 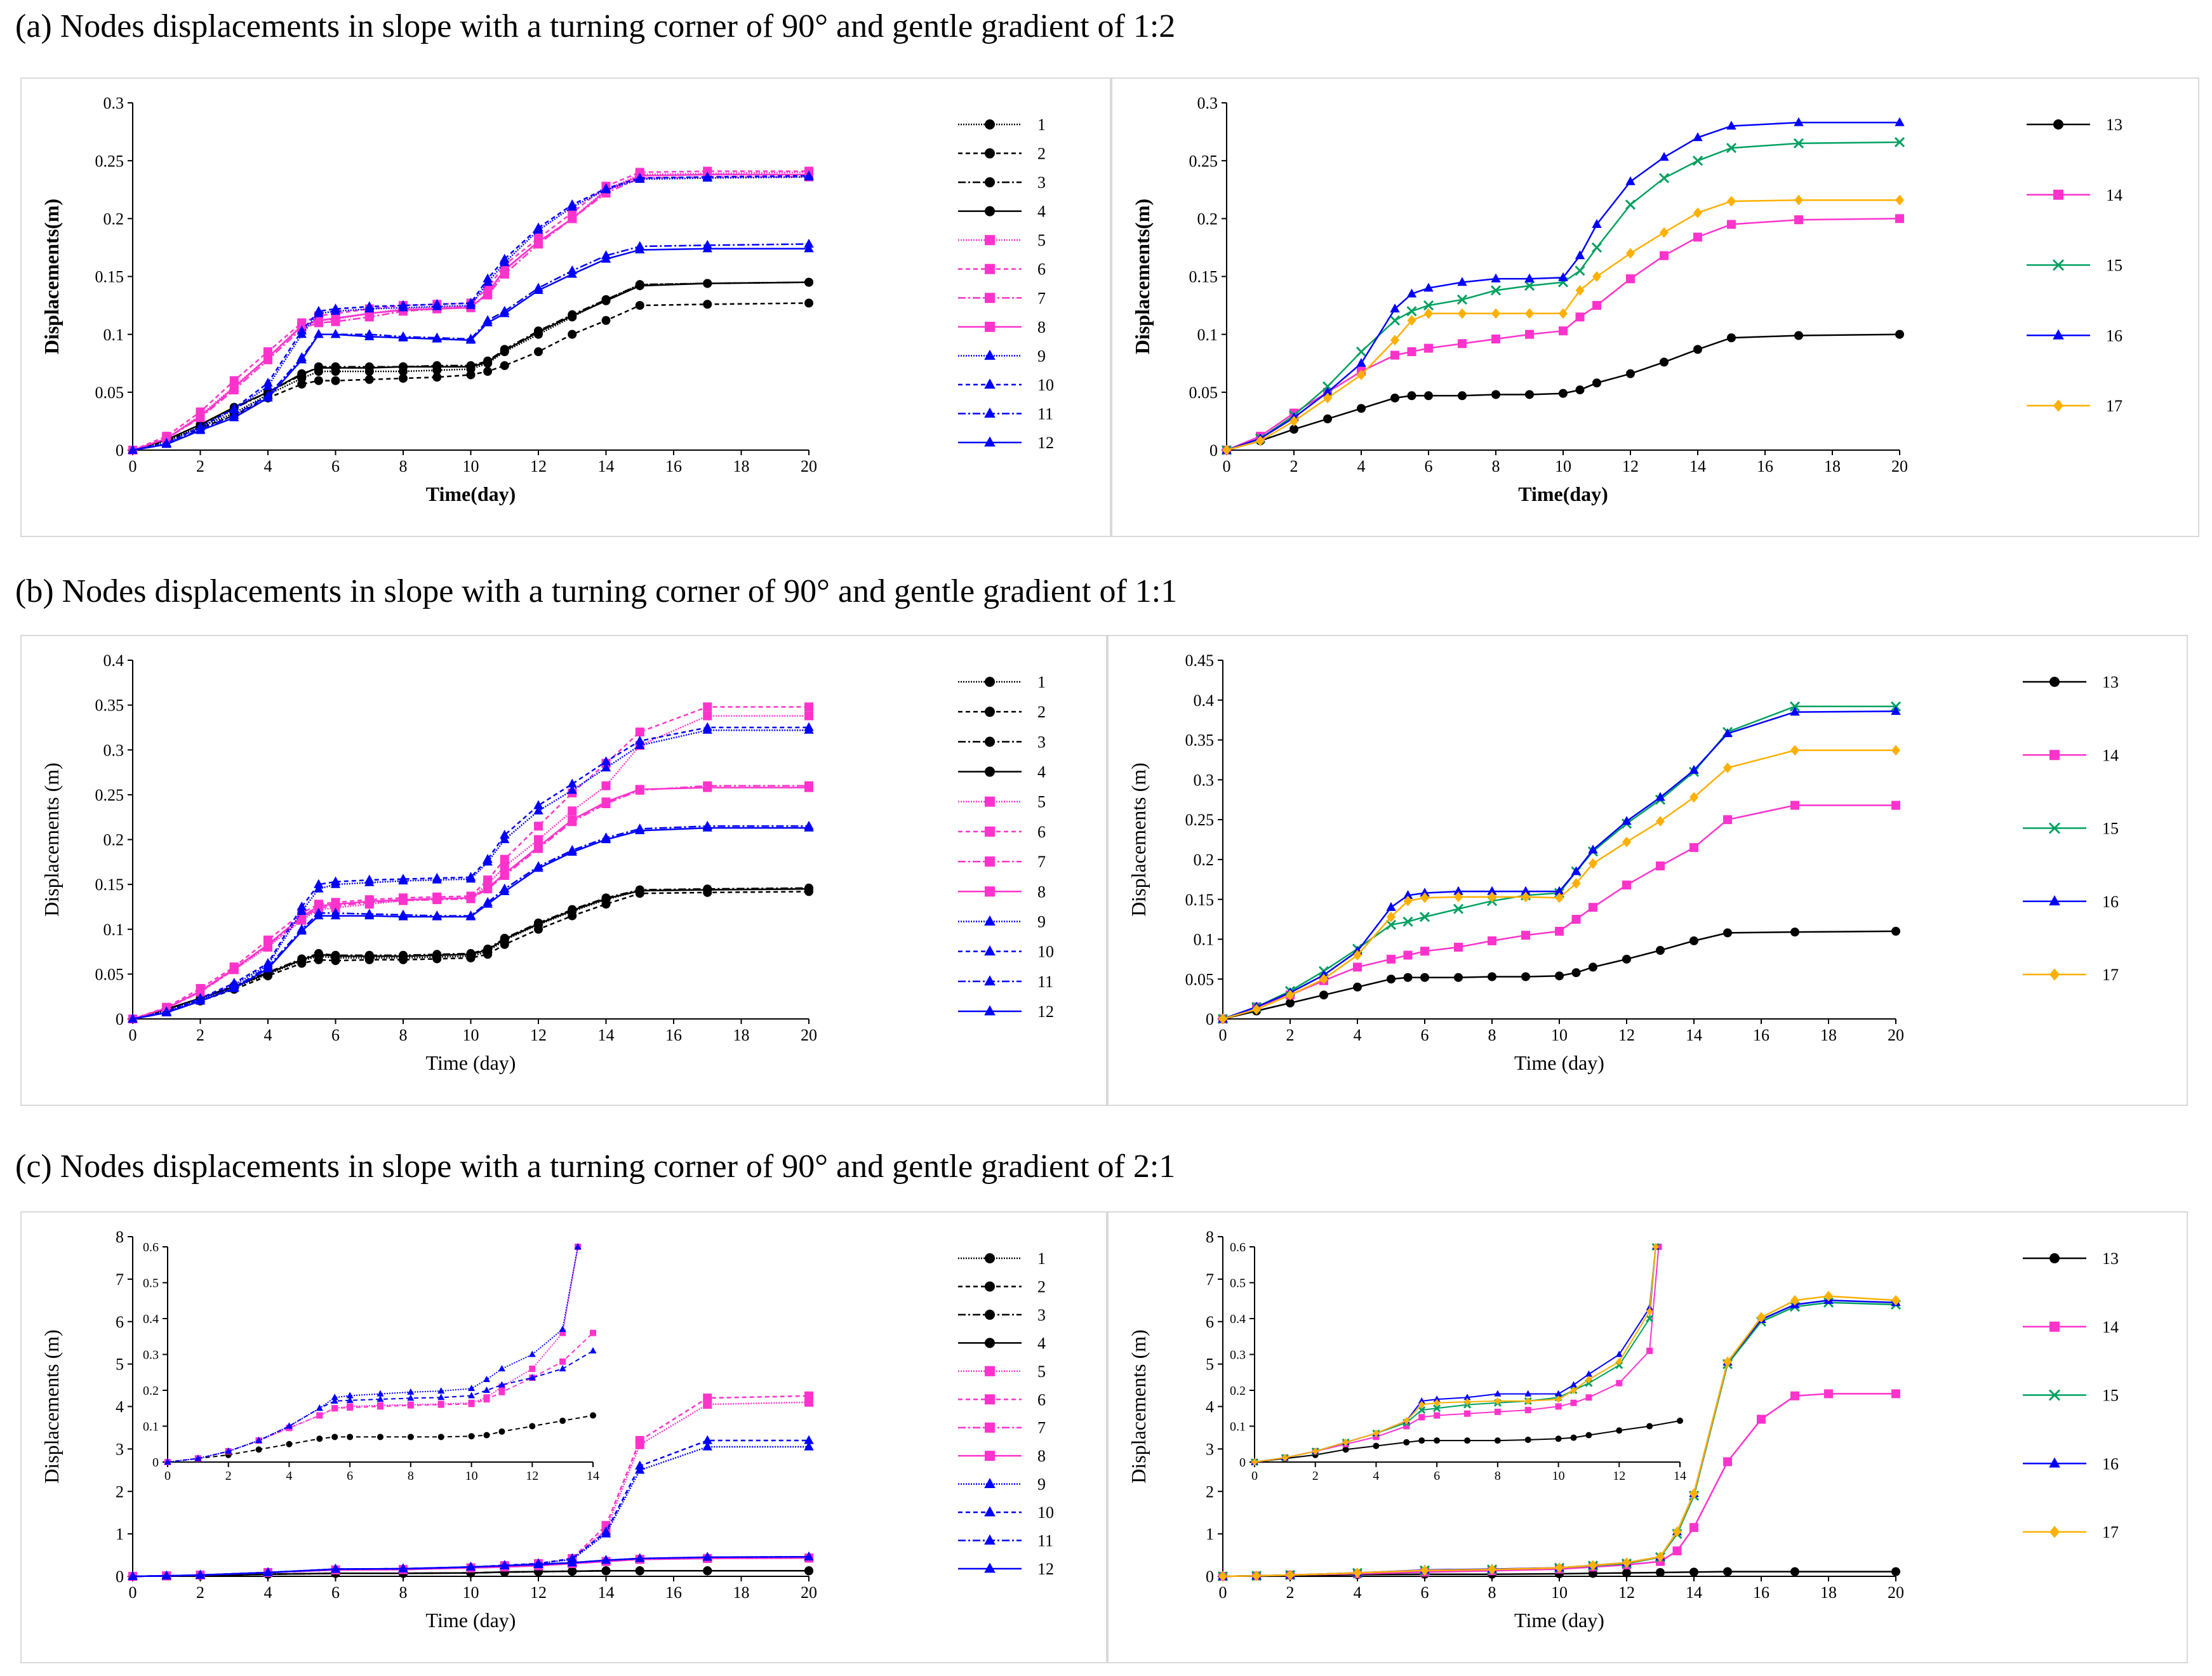 I want to click on main-y-tick-label: 7, so click(x=120, y=1280).